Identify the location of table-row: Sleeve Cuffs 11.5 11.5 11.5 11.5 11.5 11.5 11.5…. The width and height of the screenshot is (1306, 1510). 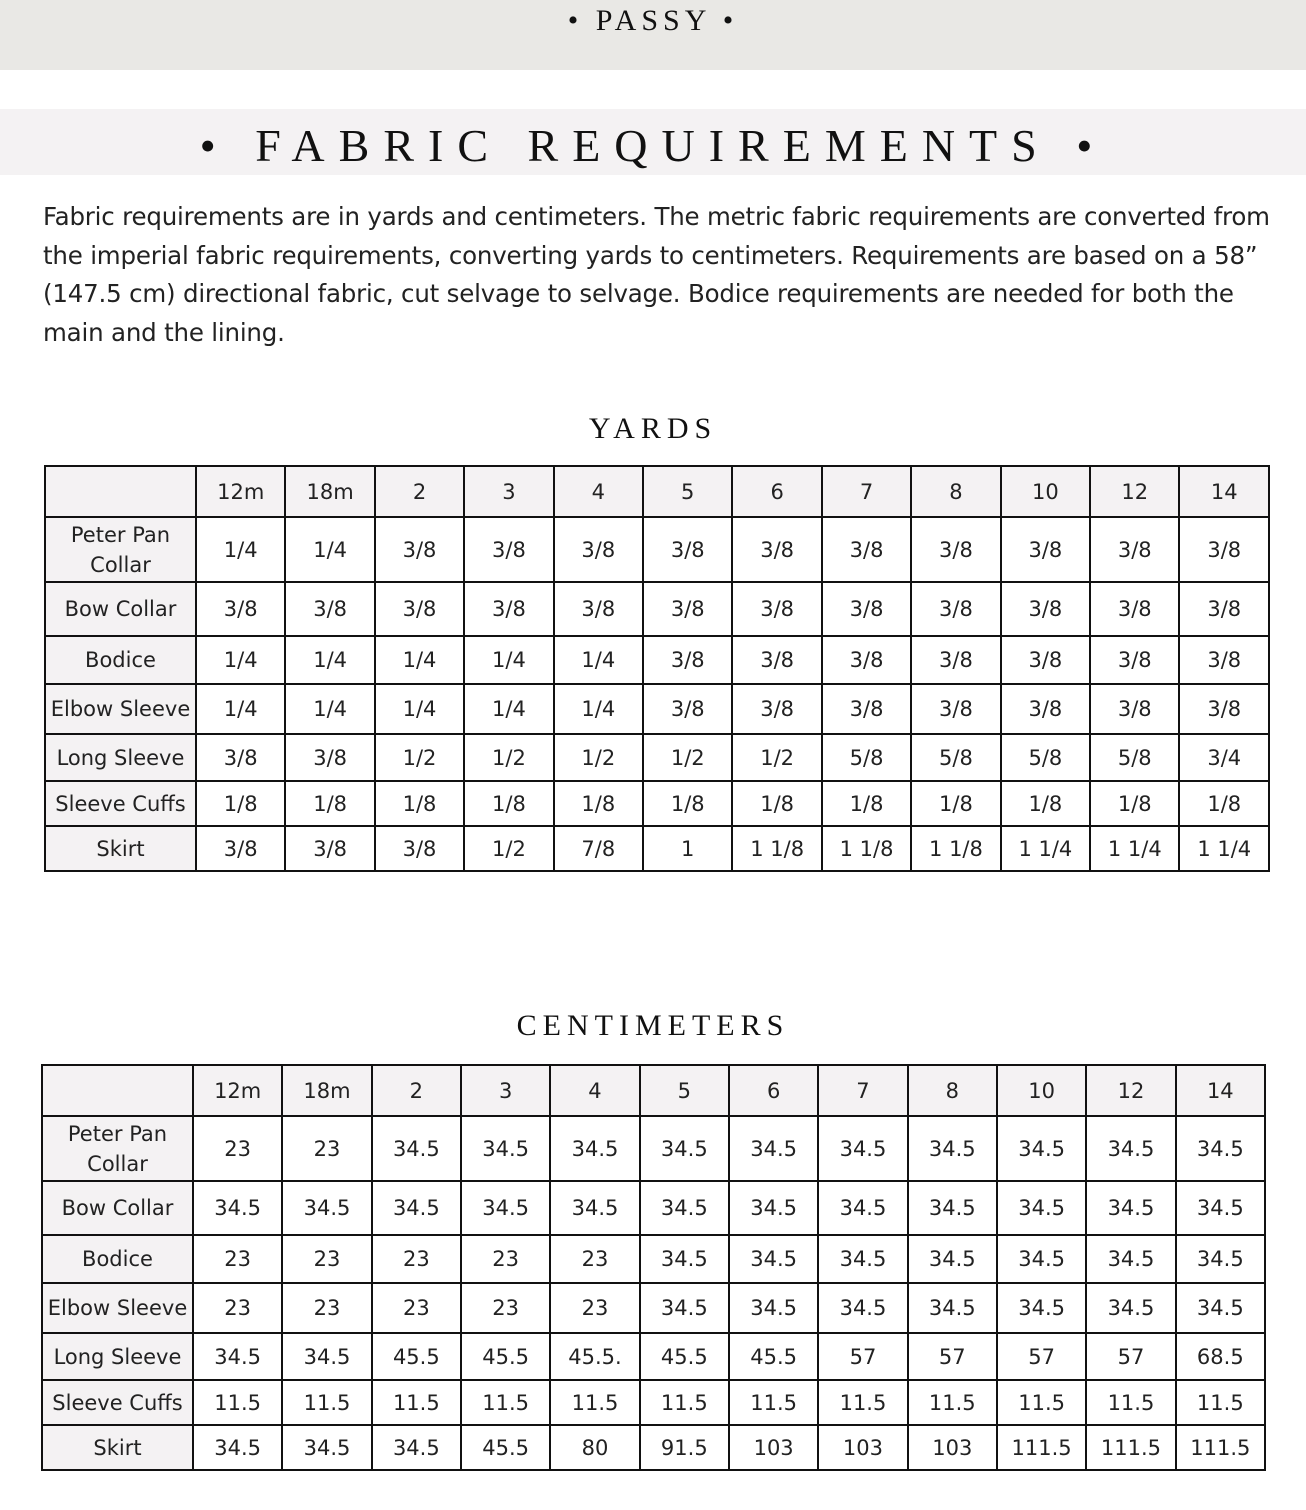
(654, 1402).